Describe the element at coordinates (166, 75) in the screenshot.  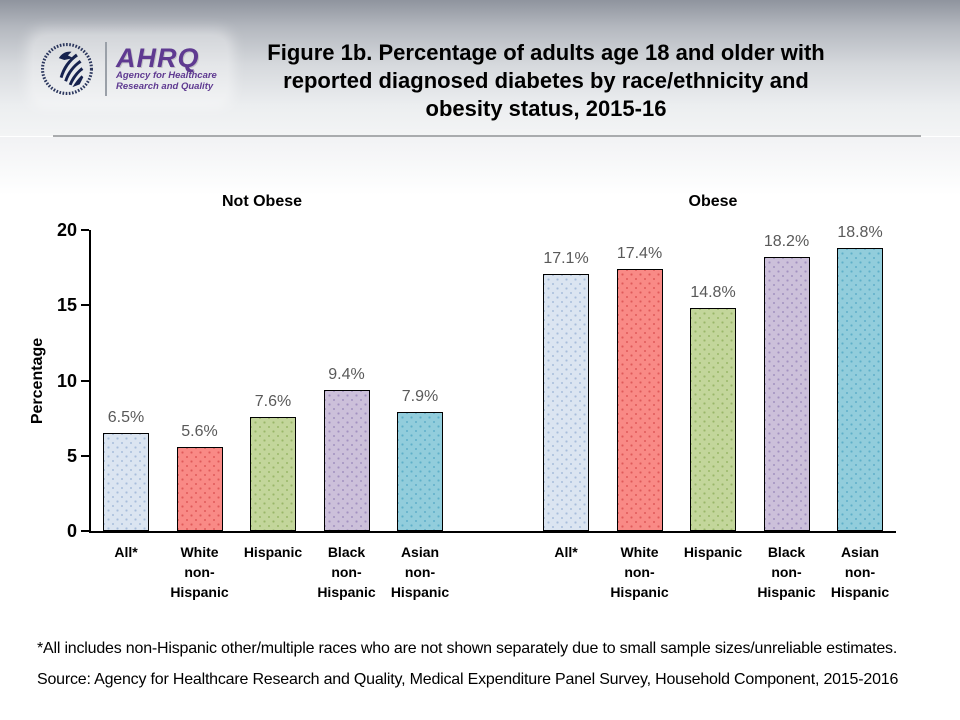
I see `ahrq-tagline-line1: Agency for Healthcare` at that location.